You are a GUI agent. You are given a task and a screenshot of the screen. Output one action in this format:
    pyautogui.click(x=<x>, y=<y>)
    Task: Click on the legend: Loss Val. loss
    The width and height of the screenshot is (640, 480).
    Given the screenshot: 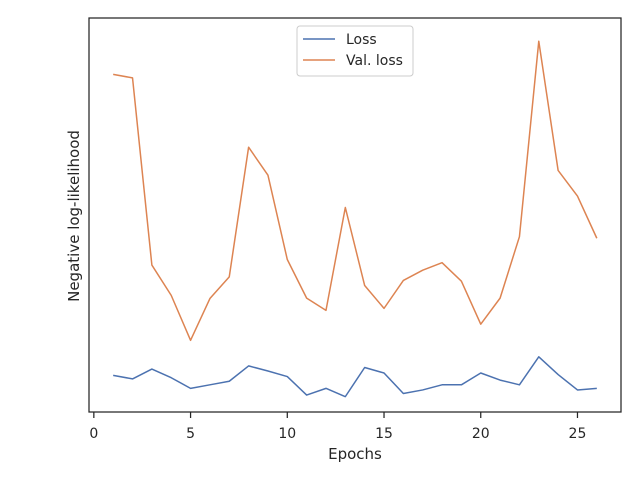 What is the action you would take?
    pyautogui.click(x=355, y=51)
    